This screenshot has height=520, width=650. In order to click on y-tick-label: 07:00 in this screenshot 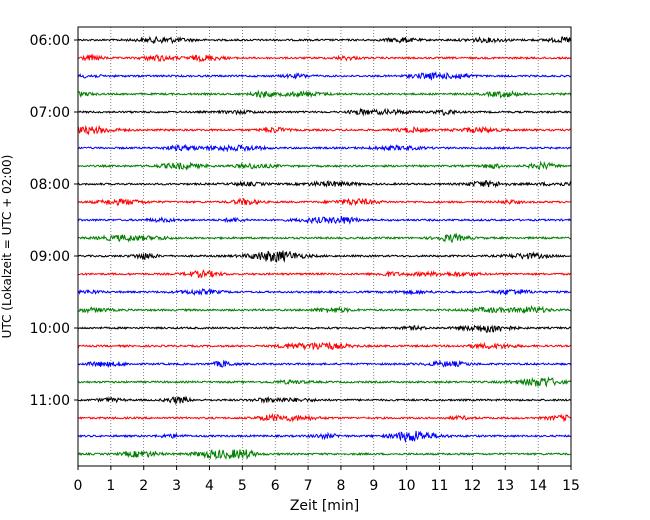, I will do `click(50, 113)`.